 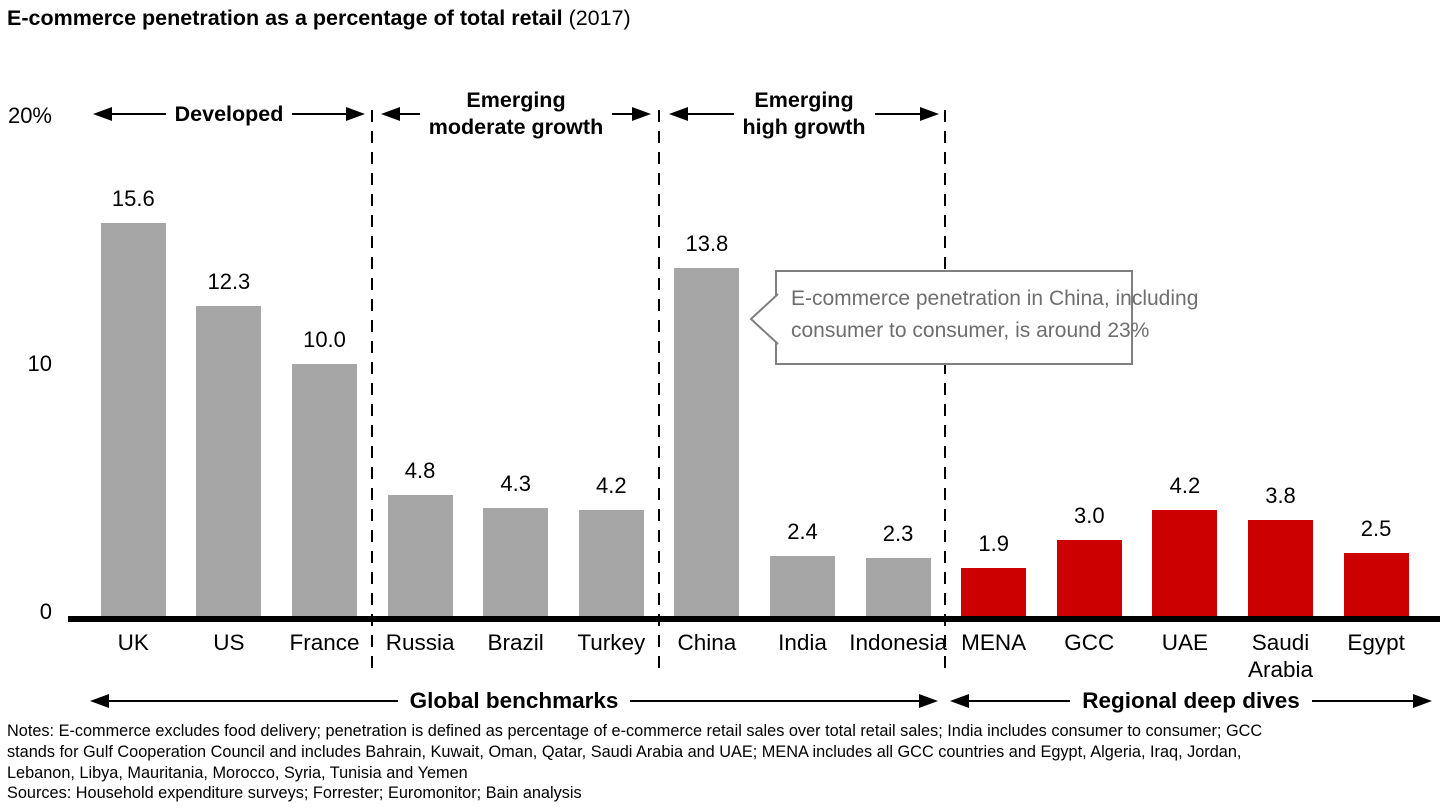 What do you see at coordinates (39, 363) in the screenshot?
I see `y-axis-label-10: 10` at bounding box center [39, 363].